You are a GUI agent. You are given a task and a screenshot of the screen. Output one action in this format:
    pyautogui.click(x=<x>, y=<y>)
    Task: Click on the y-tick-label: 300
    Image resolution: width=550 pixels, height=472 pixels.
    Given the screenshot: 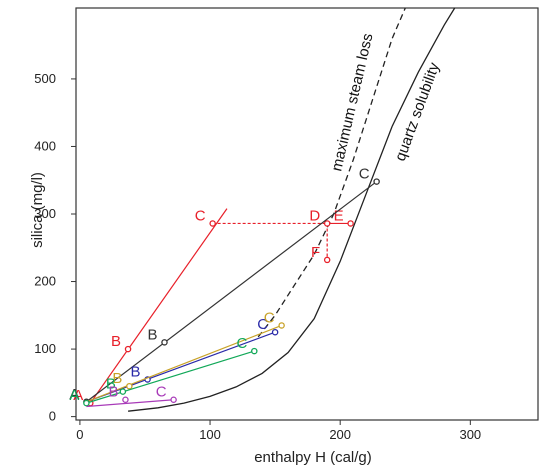 What is the action you would take?
    pyautogui.click(x=45, y=213)
    